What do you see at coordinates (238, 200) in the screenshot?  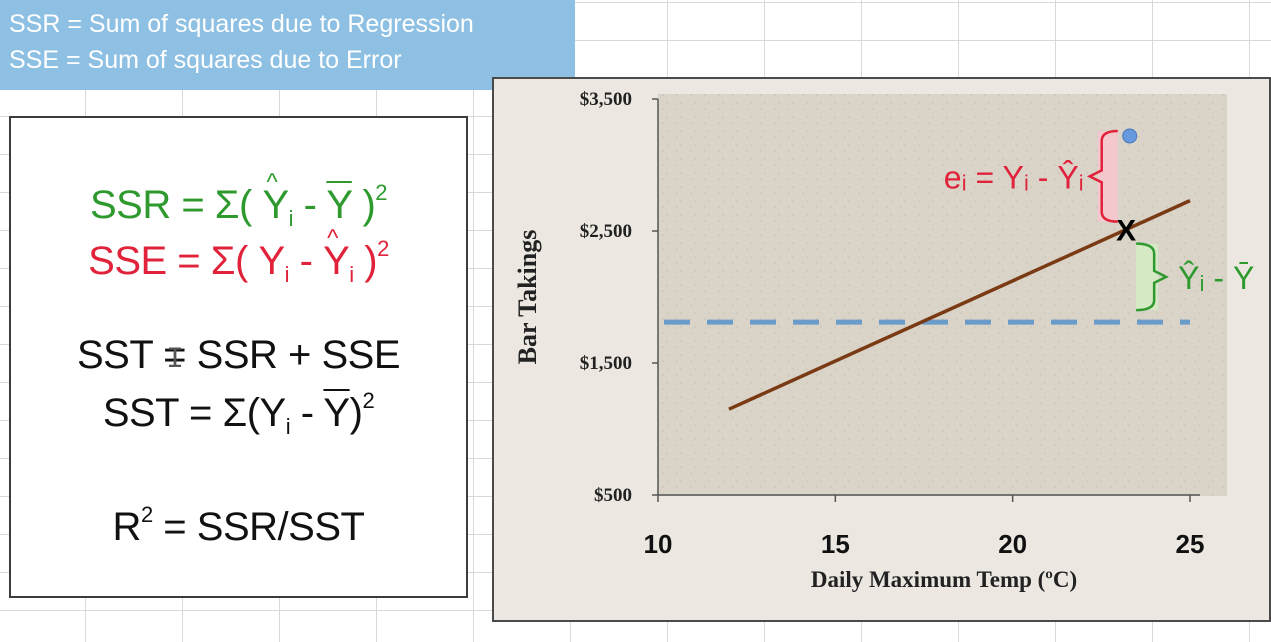 I see `ssr-formula: SSR = Σ( Yi - Y )2` at bounding box center [238, 200].